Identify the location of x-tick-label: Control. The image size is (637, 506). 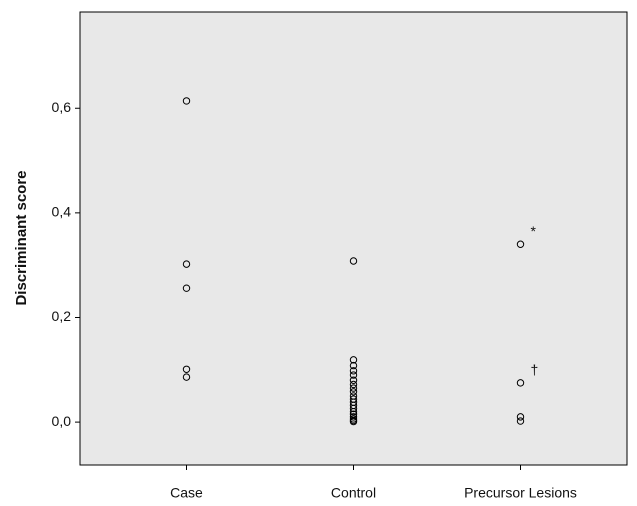
(353, 493).